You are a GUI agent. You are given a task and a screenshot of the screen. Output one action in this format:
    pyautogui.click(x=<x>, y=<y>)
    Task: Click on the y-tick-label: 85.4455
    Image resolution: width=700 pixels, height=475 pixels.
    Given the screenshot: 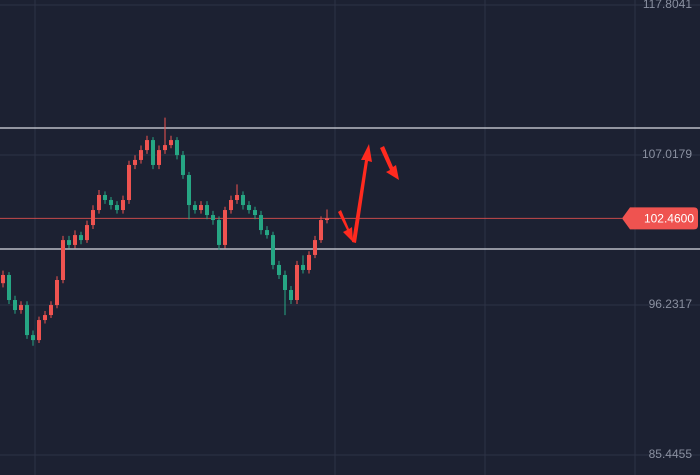 What is the action you would take?
    pyautogui.click(x=671, y=454)
    